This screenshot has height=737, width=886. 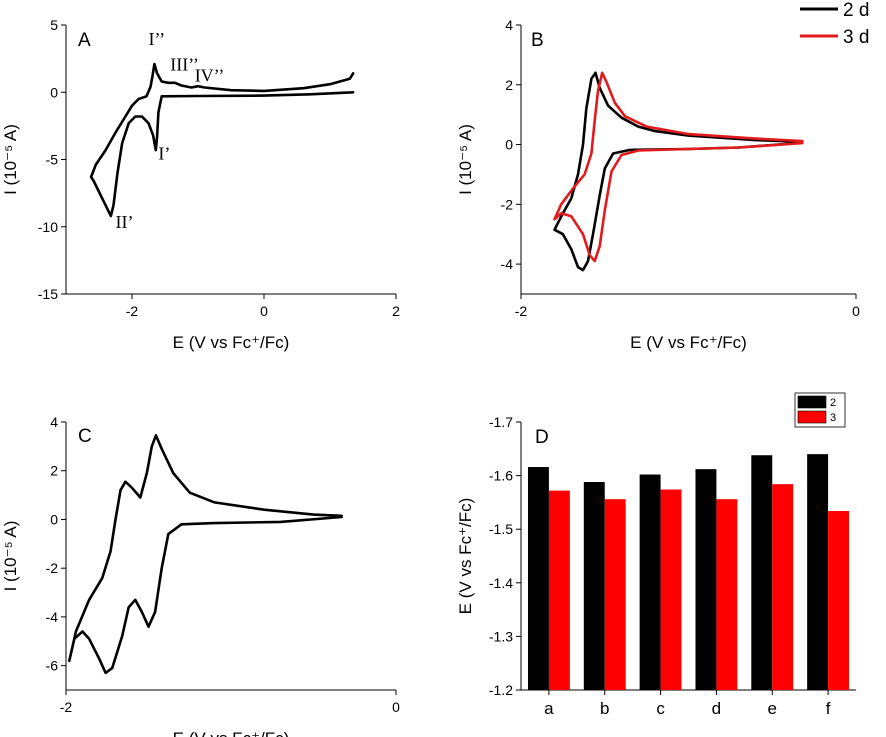 What do you see at coordinates (54, 25) in the screenshot?
I see `y-tick-label: 5` at bounding box center [54, 25].